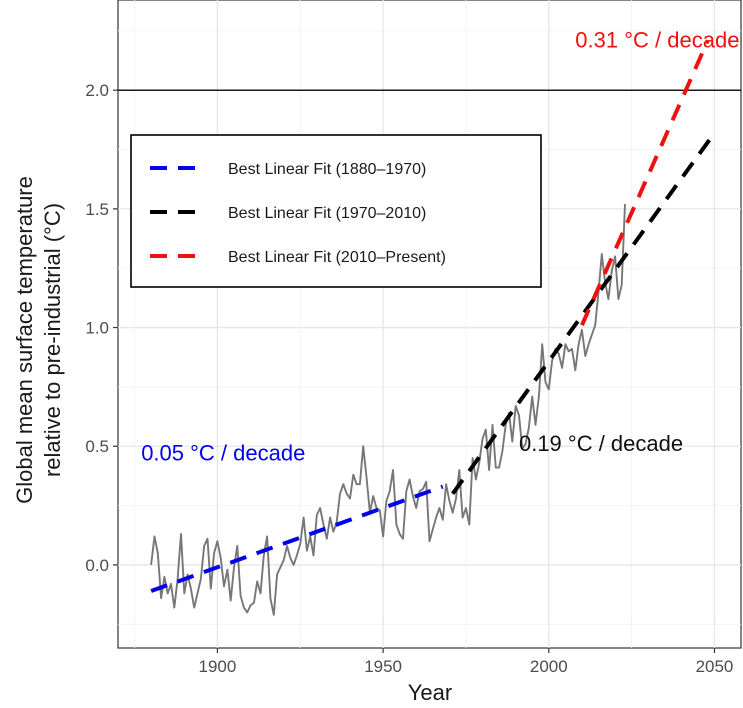 Image resolution: width=743 pixels, height=708 pixels. Describe the element at coordinates (601, 443) in the screenshot. I see `rate-annotation: 0.19 °C / decade` at that location.